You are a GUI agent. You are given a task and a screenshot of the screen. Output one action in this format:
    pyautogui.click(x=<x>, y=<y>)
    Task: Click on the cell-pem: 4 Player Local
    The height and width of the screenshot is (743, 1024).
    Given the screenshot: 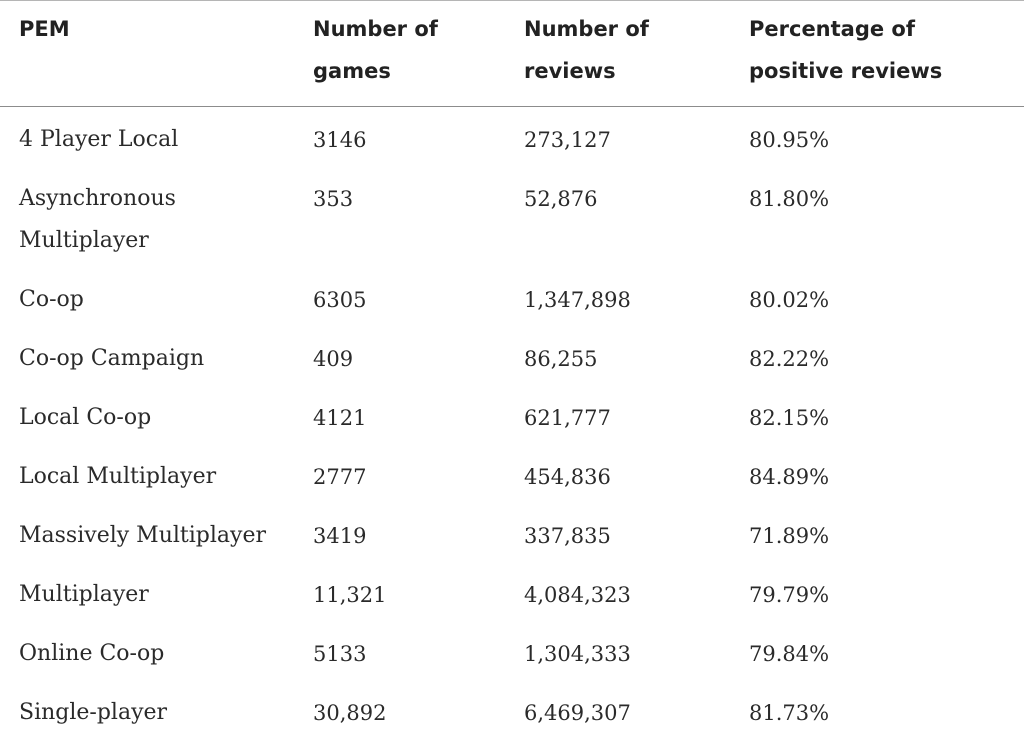 What is the action you would take?
    pyautogui.click(x=147, y=139)
    